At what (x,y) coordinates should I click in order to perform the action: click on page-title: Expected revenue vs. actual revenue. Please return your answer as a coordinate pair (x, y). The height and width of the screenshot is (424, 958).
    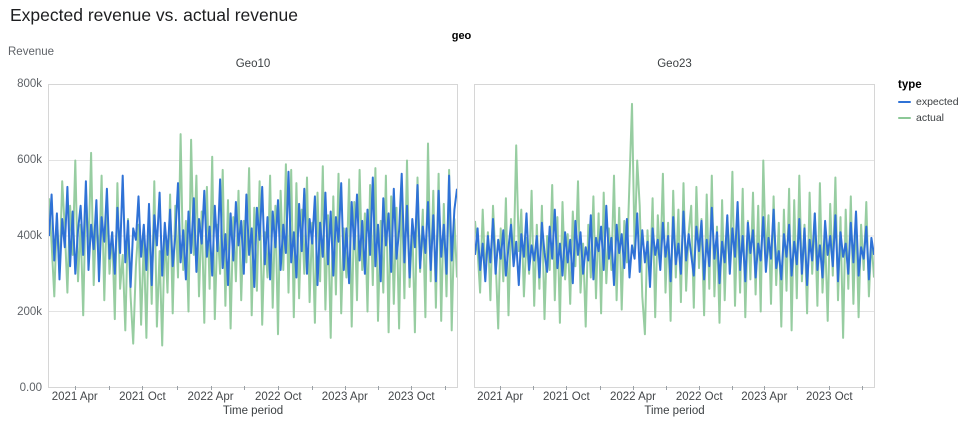
    Looking at the image, I should click on (154, 15).